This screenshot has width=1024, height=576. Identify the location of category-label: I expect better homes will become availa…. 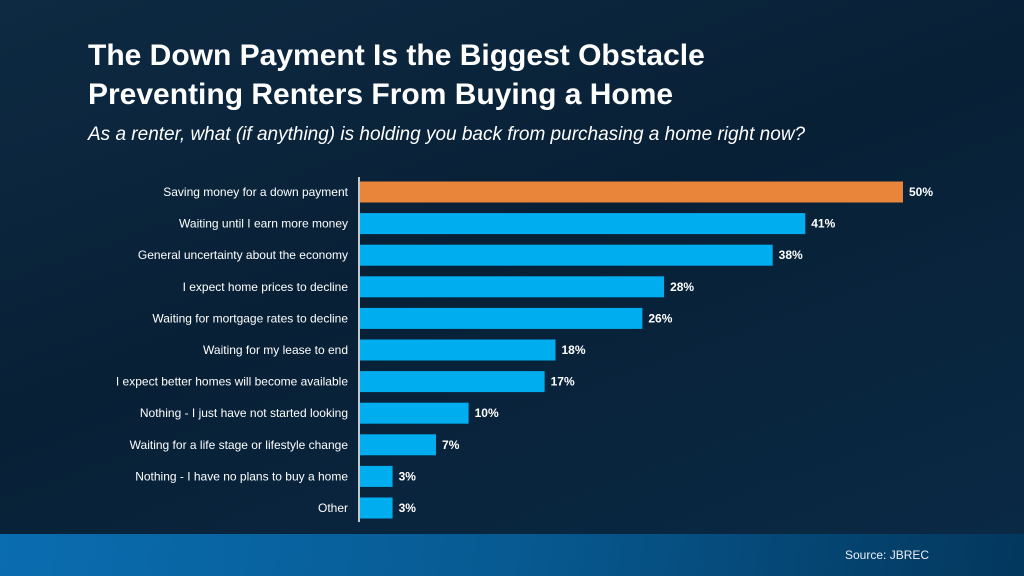
(232, 382).